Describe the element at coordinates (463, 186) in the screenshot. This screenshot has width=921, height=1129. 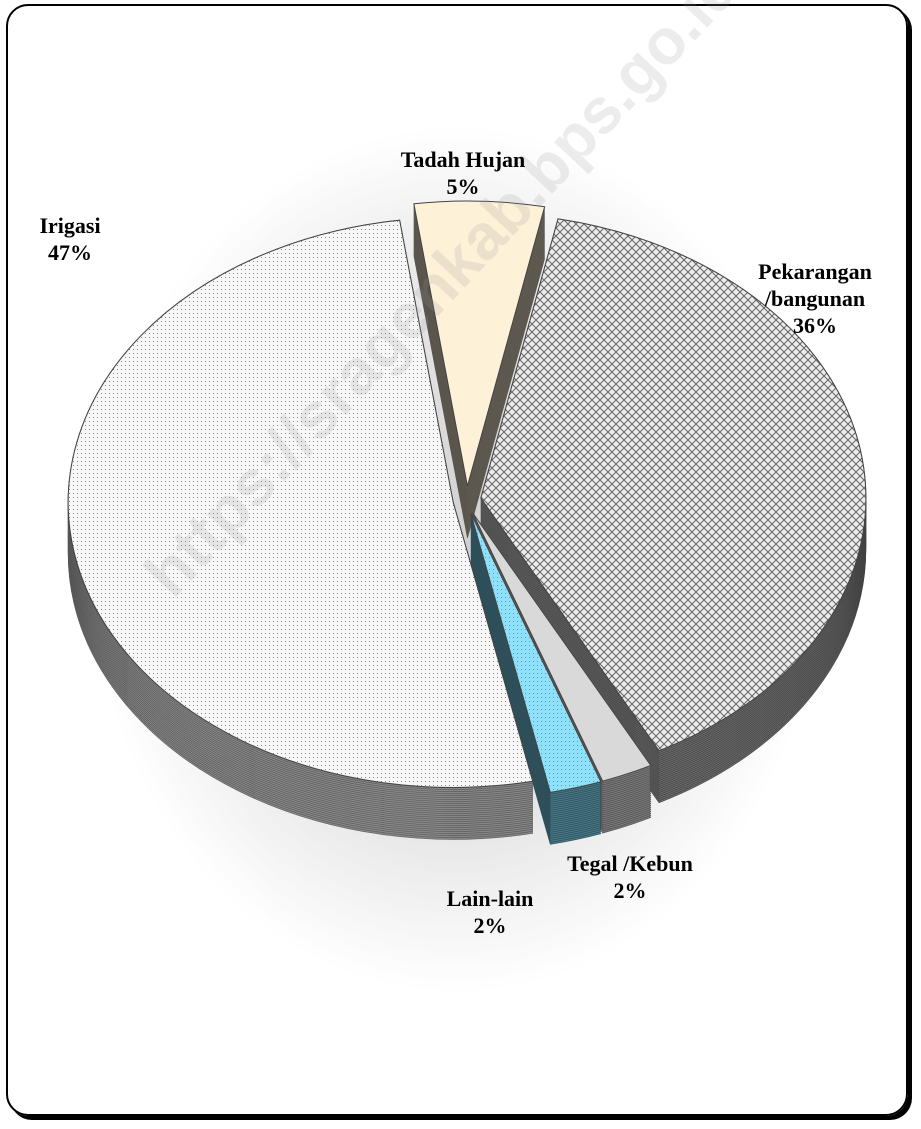
I see `value-label: 5%` at that location.